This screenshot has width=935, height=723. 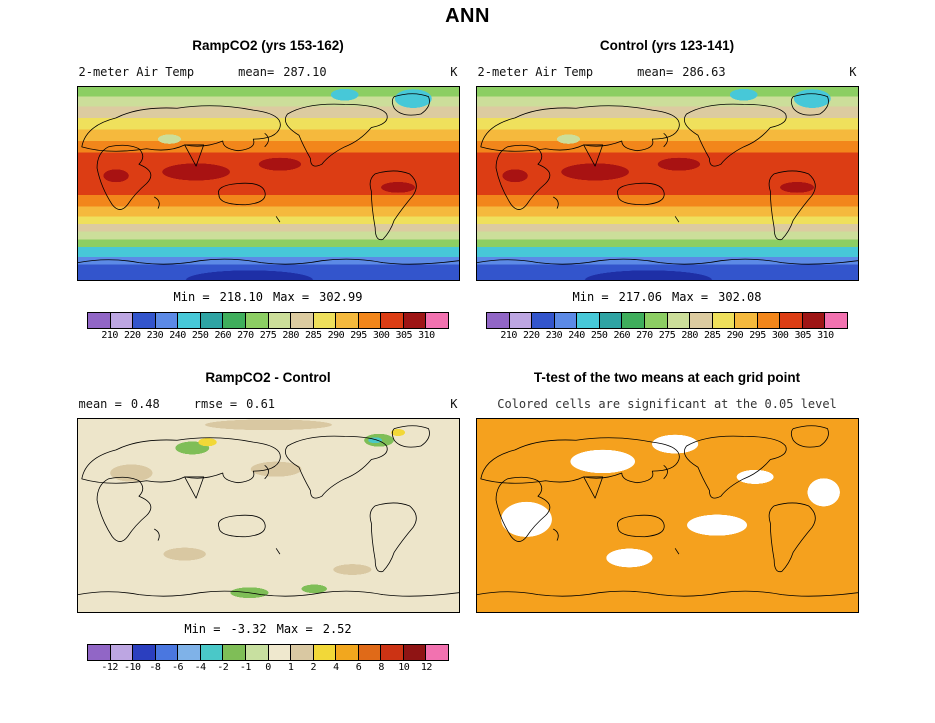 I want to click on colorbar-tick-label: -12, so click(x=109, y=667).